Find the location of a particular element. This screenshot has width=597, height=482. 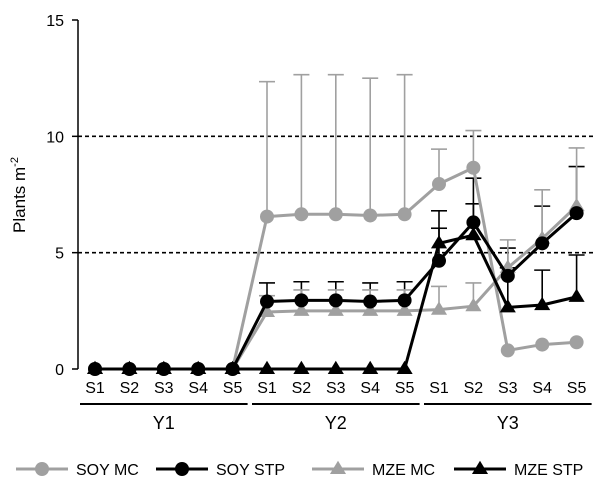

legend-item: SOY STP is located at coordinates (220, 470).